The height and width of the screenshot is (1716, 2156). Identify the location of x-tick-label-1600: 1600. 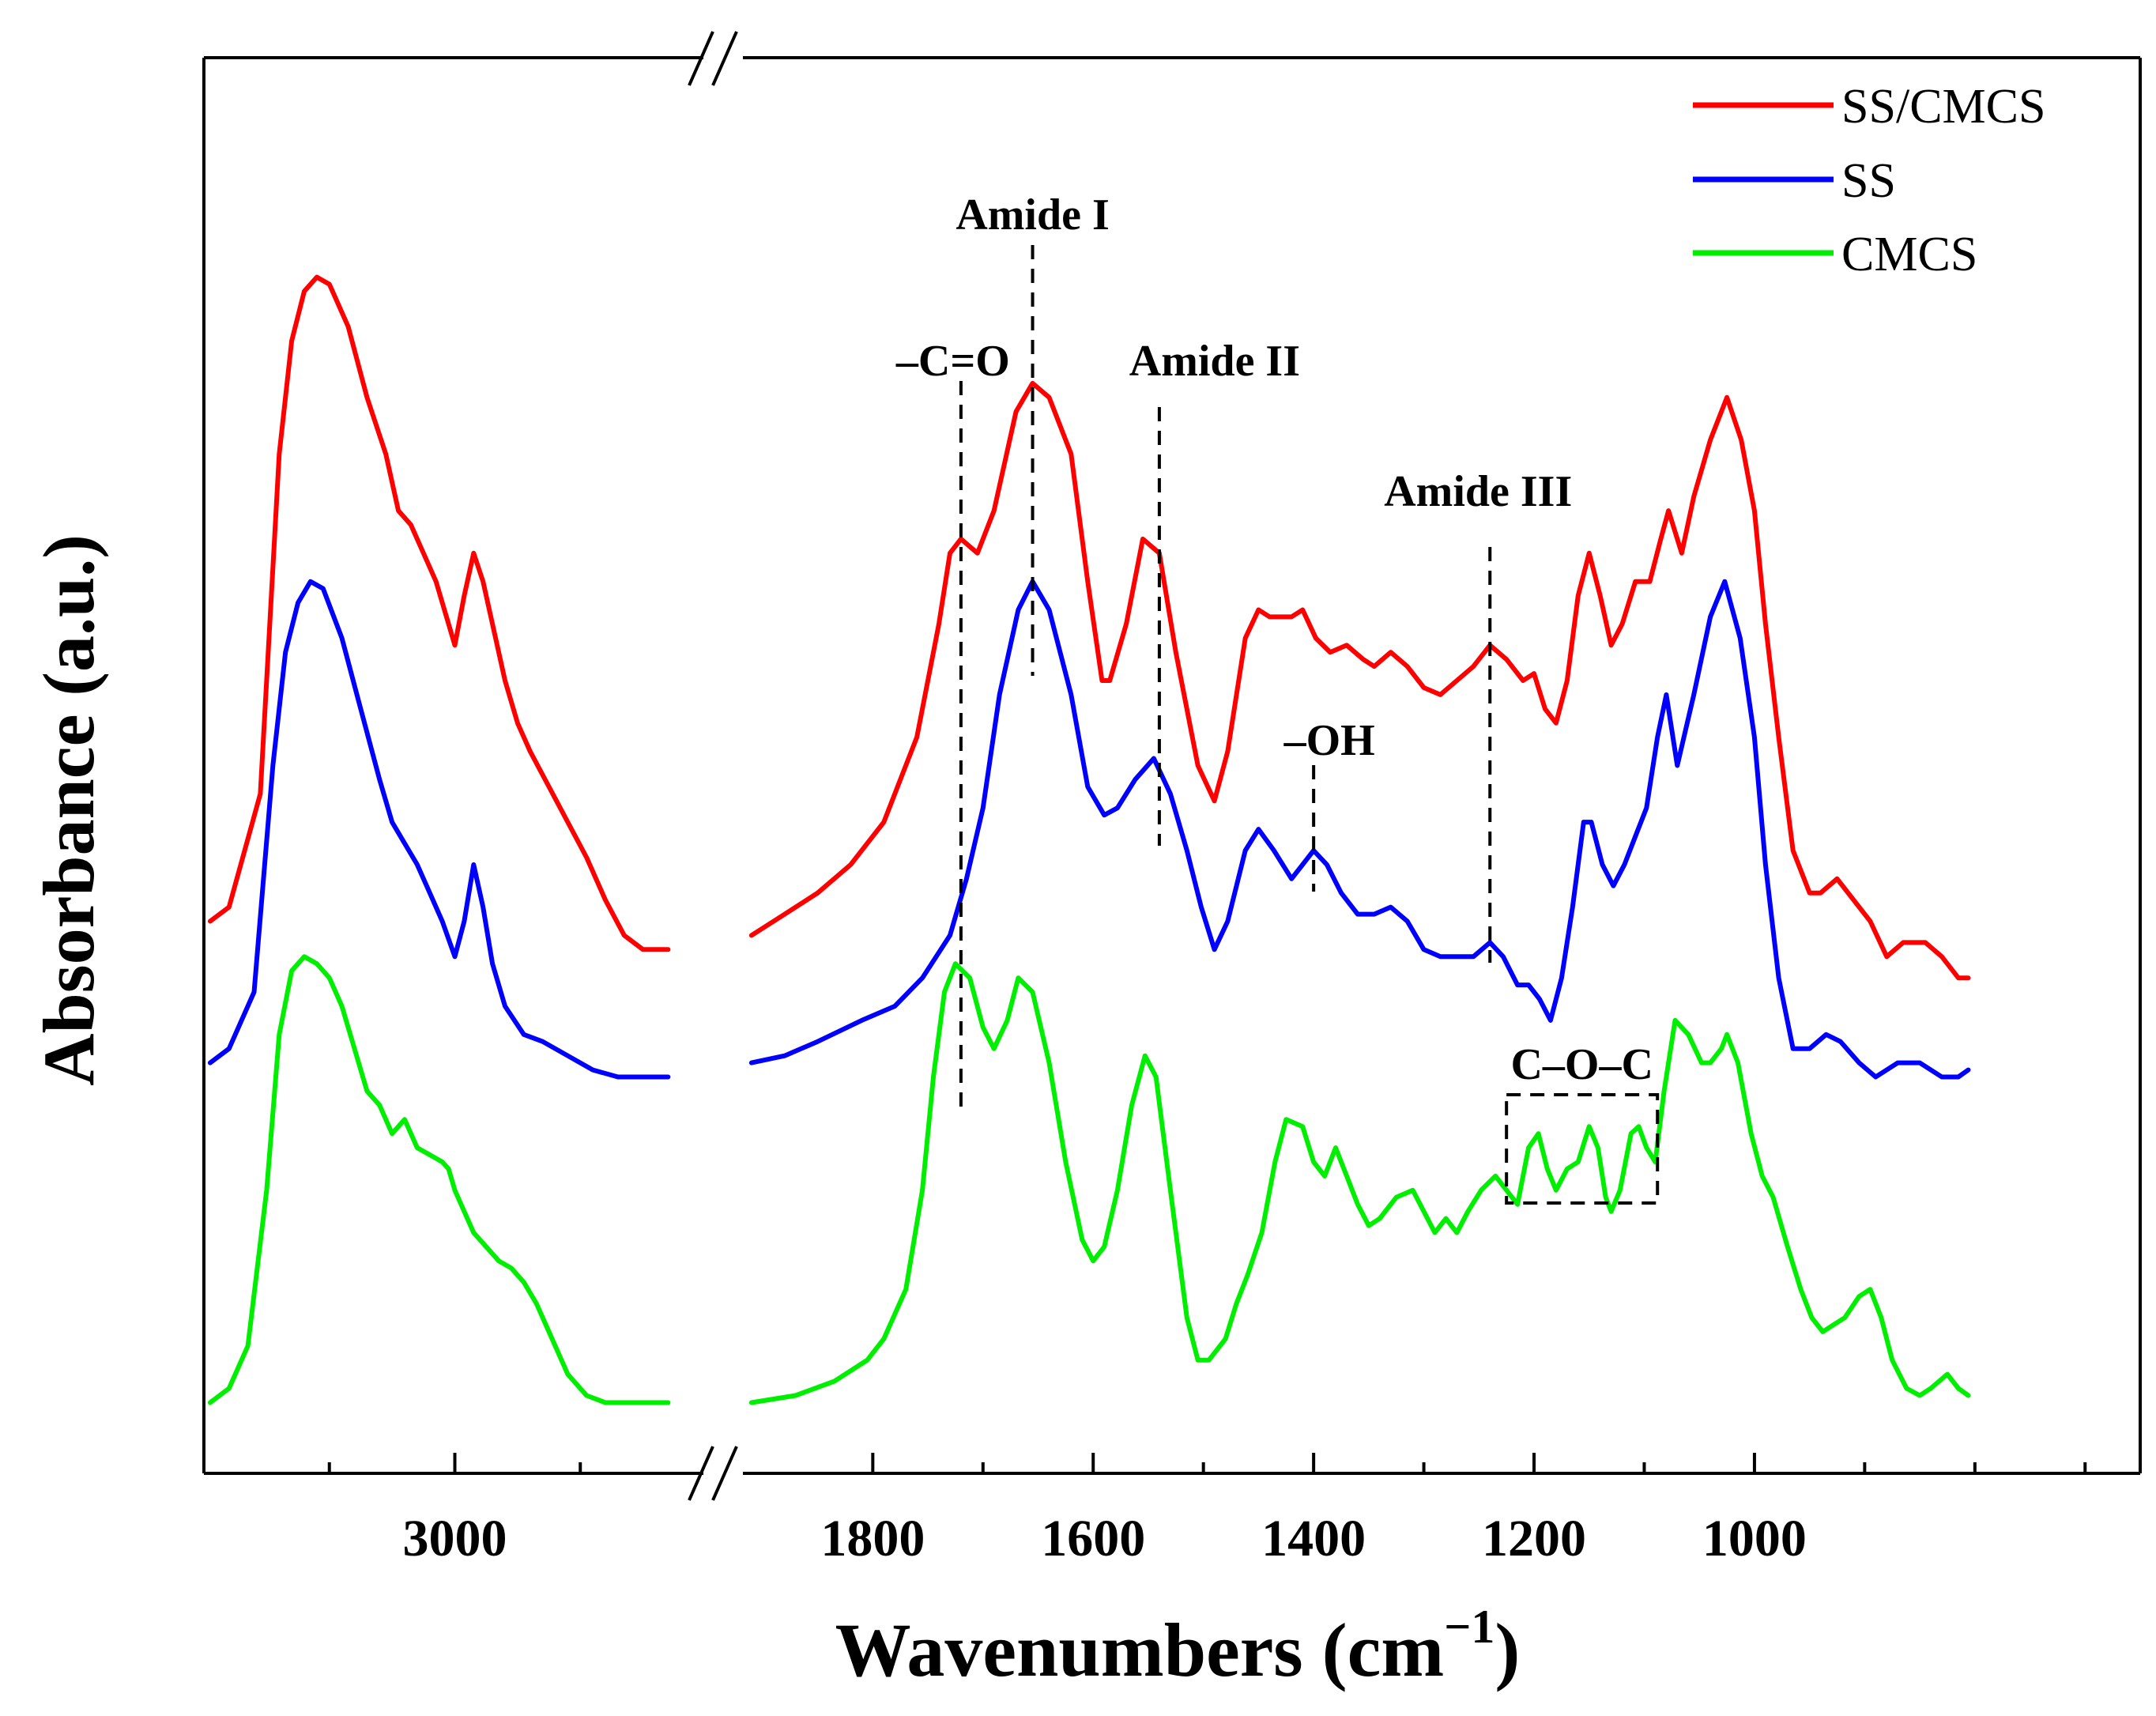
(1093, 1538).